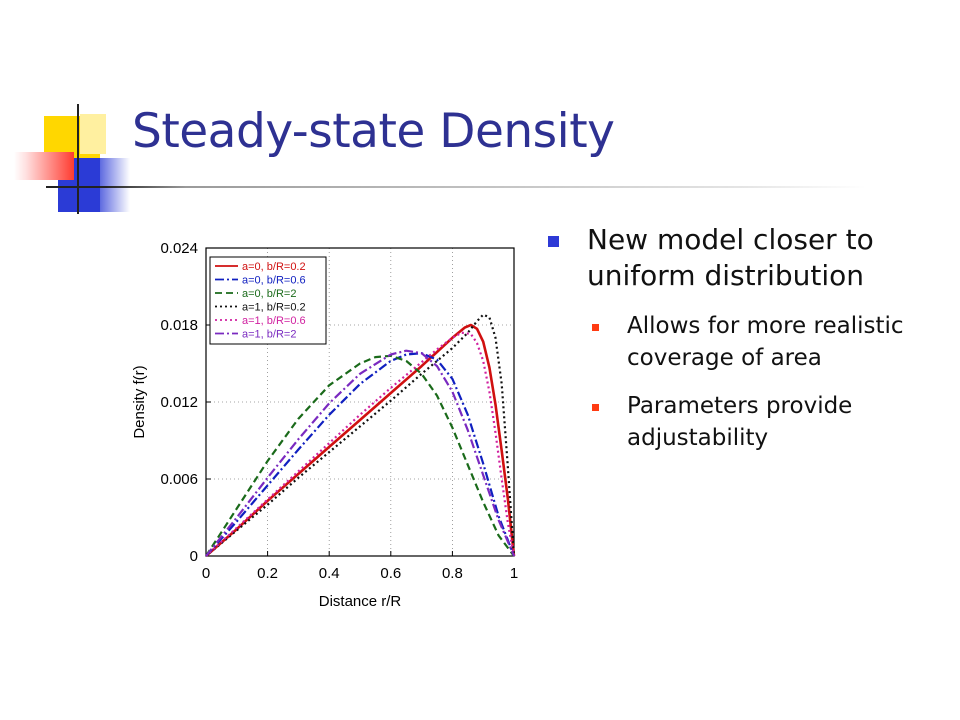 The width and height of the screenshot is (960, 720). What do you see at coordinates (179, 325) in the screenshot?
I see `y-tick-label: 0.018` at bounding box center [179, 325].